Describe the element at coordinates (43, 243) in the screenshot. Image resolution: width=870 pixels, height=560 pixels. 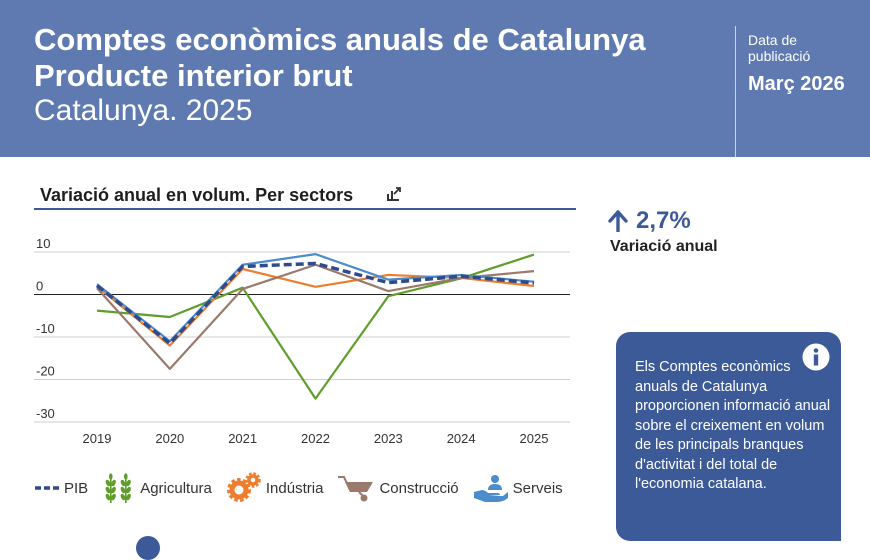
I see `y-tick-label: 10` at that location.